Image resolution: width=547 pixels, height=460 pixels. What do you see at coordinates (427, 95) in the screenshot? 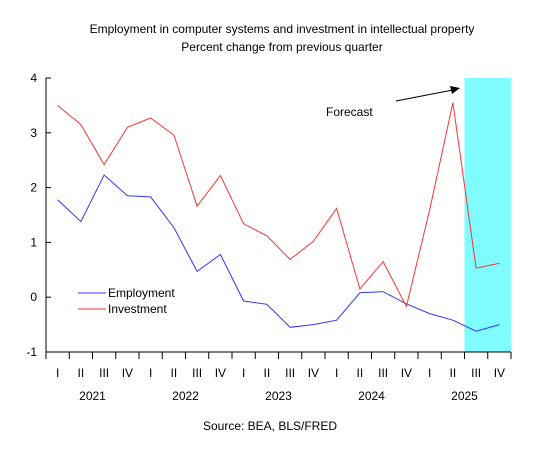
I see `forecast-arrow` at bounding box center [427, 95].